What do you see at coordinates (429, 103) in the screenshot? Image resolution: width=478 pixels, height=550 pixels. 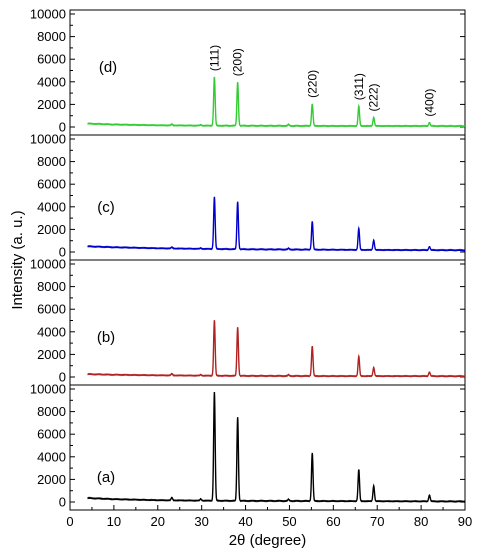 I see `peak-label: (400)` at bounding box center [429, 103].